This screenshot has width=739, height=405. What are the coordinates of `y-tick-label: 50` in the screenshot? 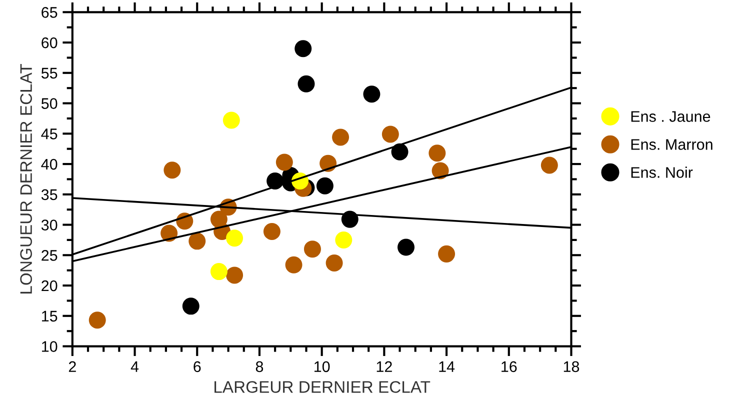 It's located at (49, 103).